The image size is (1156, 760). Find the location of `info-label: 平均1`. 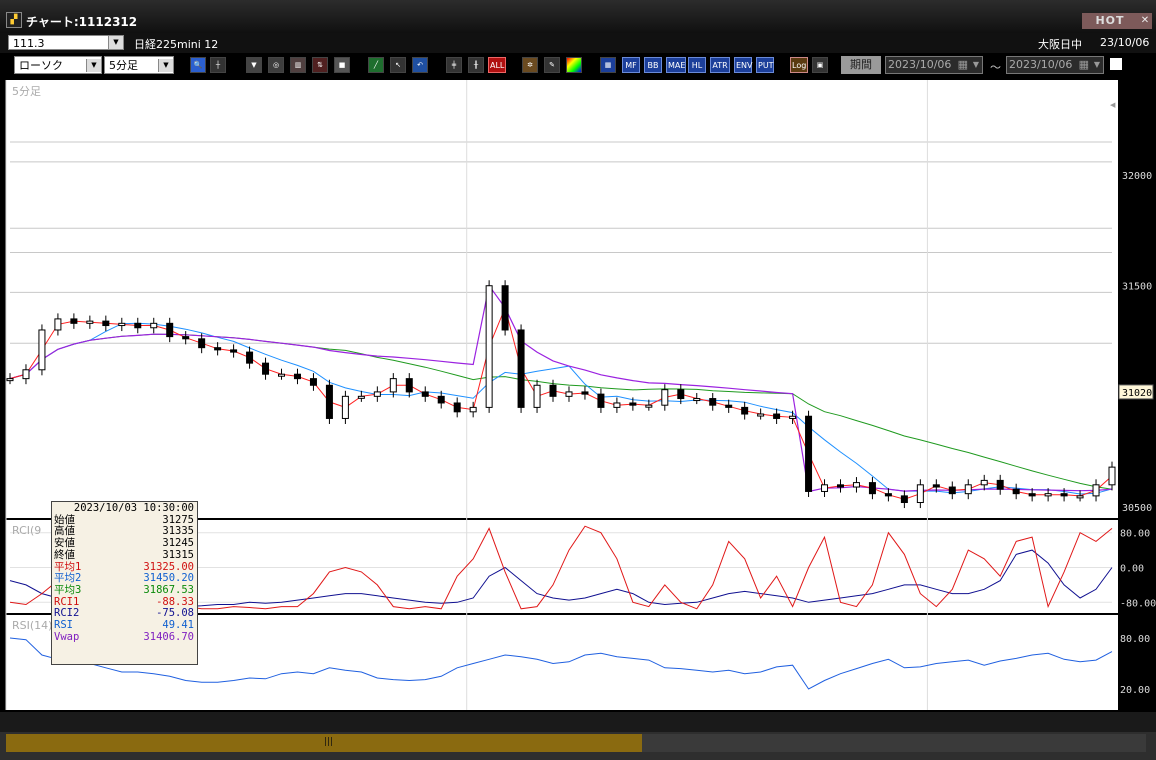

info-label: 平均1 is located at coordinates (68, 566).